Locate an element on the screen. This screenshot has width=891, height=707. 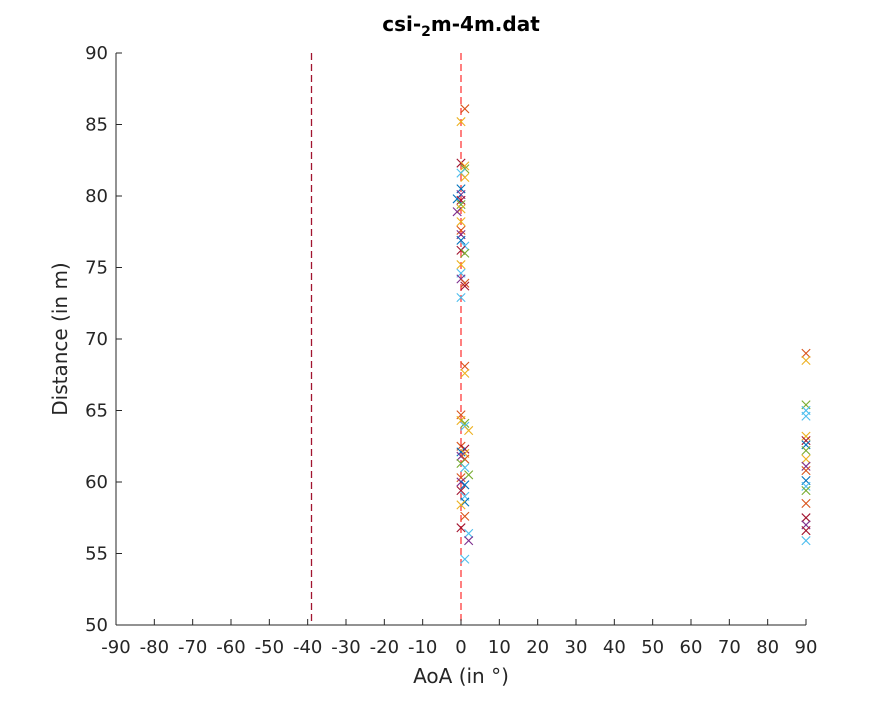
x-tick-label: -90 is located at coordinates (115, 647).